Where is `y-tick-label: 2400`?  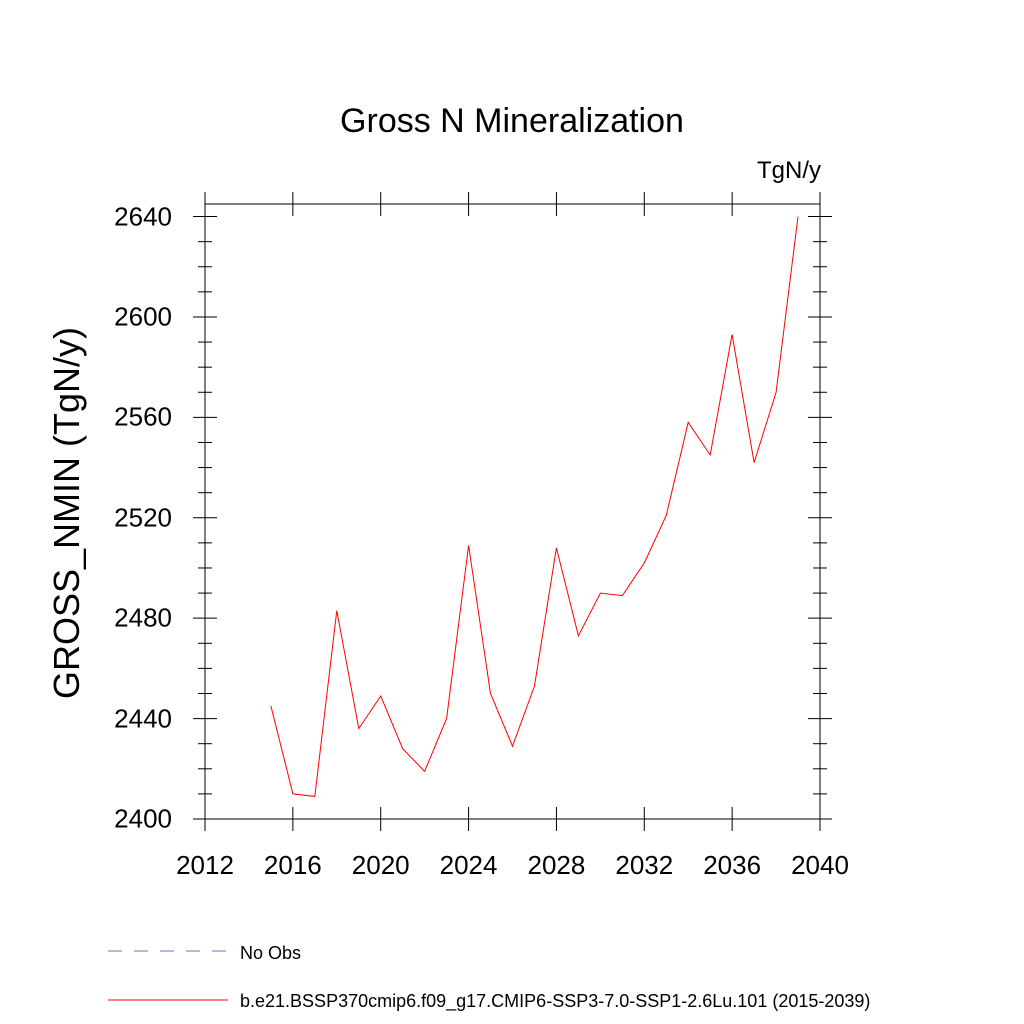
y-tick-label: 2400 is located at coordinates (143, 818).